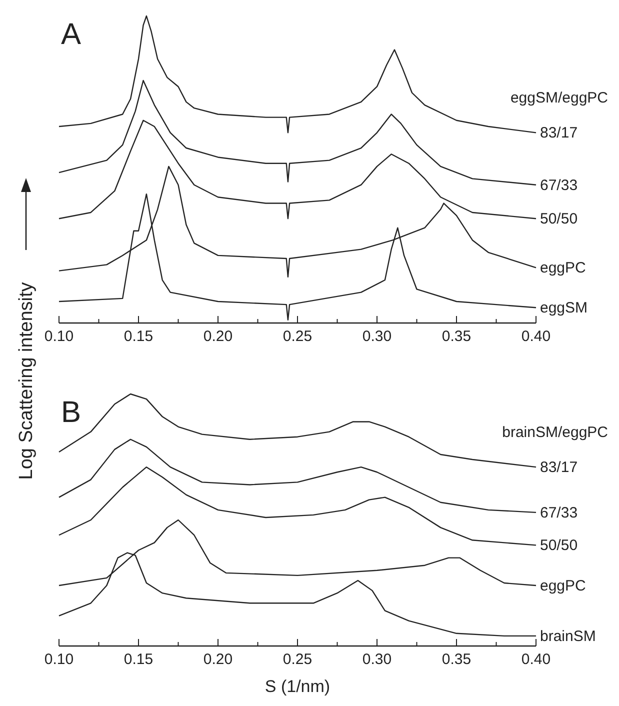 This screenshot has height=706, width=619. I want to click on chart-title: A, so click(71, 34).